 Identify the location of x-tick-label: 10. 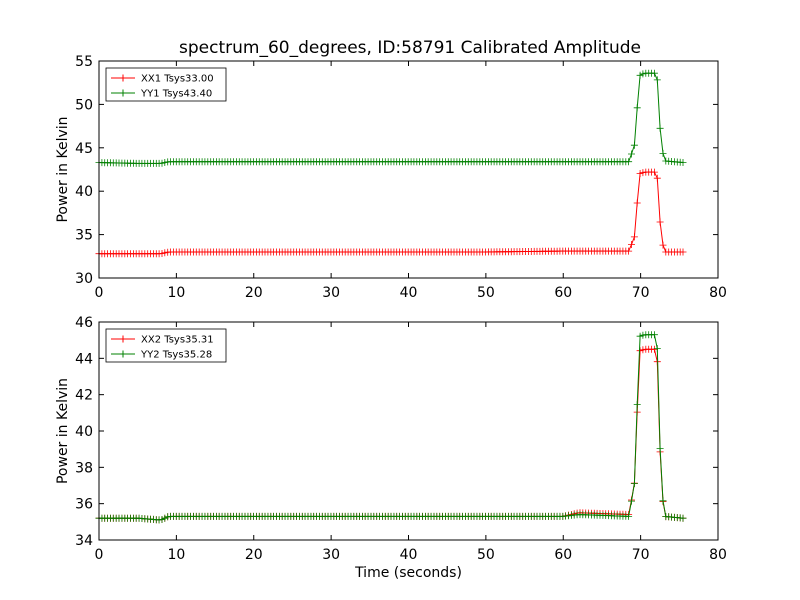
(176, 555).